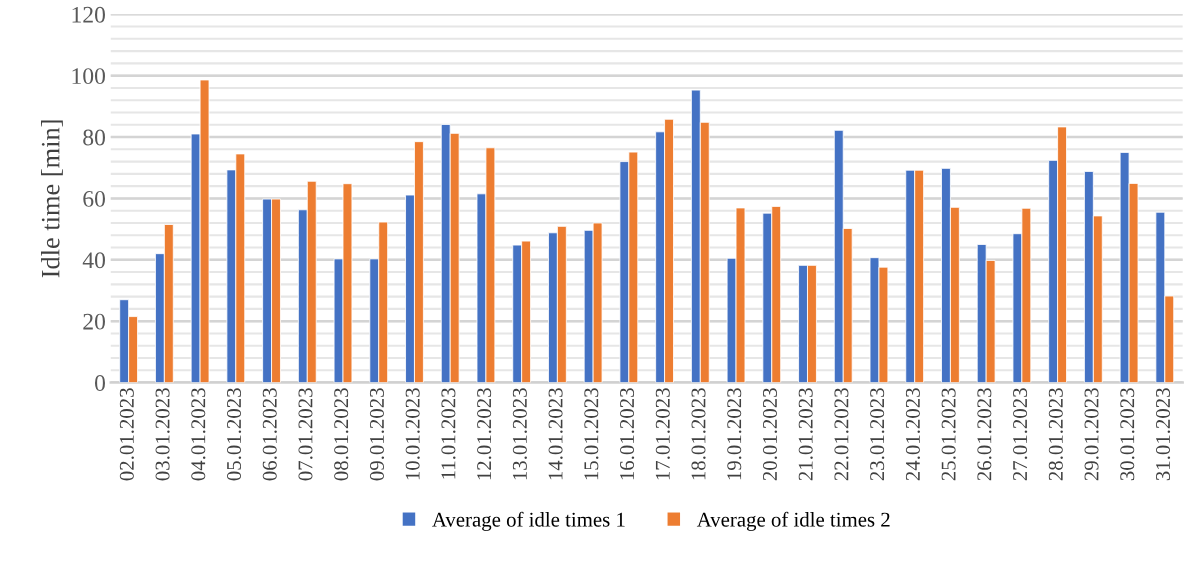  I want to click on y-axis-title: Idle time [min], so click(52, 199).